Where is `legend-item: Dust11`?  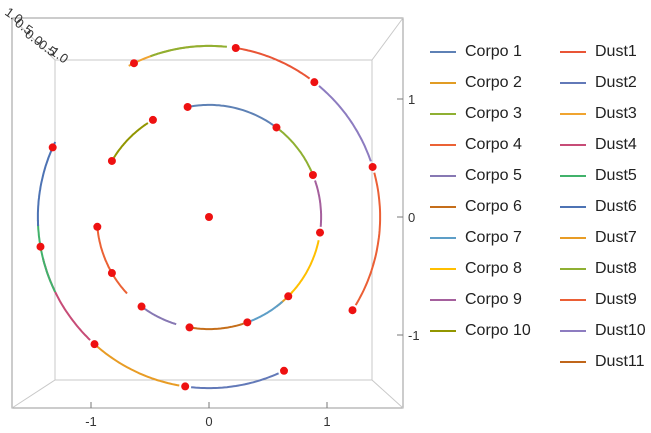
legend-item: Dust11 is located at coordinates (603, 361).